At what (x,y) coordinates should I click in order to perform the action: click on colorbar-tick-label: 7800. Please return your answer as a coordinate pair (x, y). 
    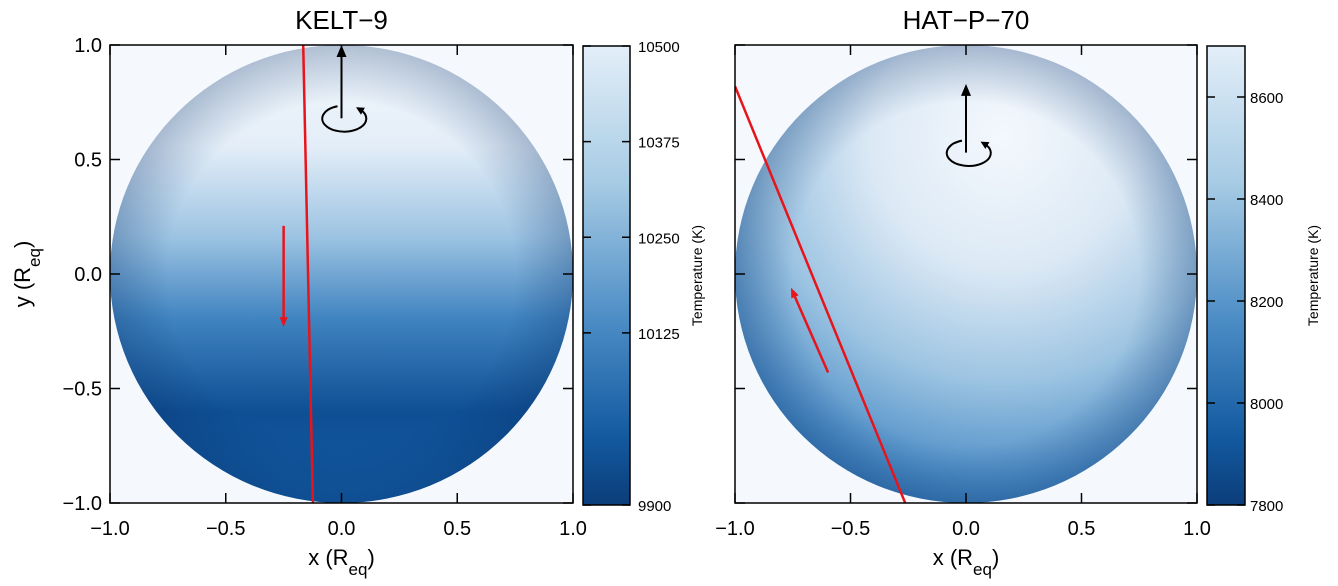
    Looking at the image, I should click on (1266, 506).